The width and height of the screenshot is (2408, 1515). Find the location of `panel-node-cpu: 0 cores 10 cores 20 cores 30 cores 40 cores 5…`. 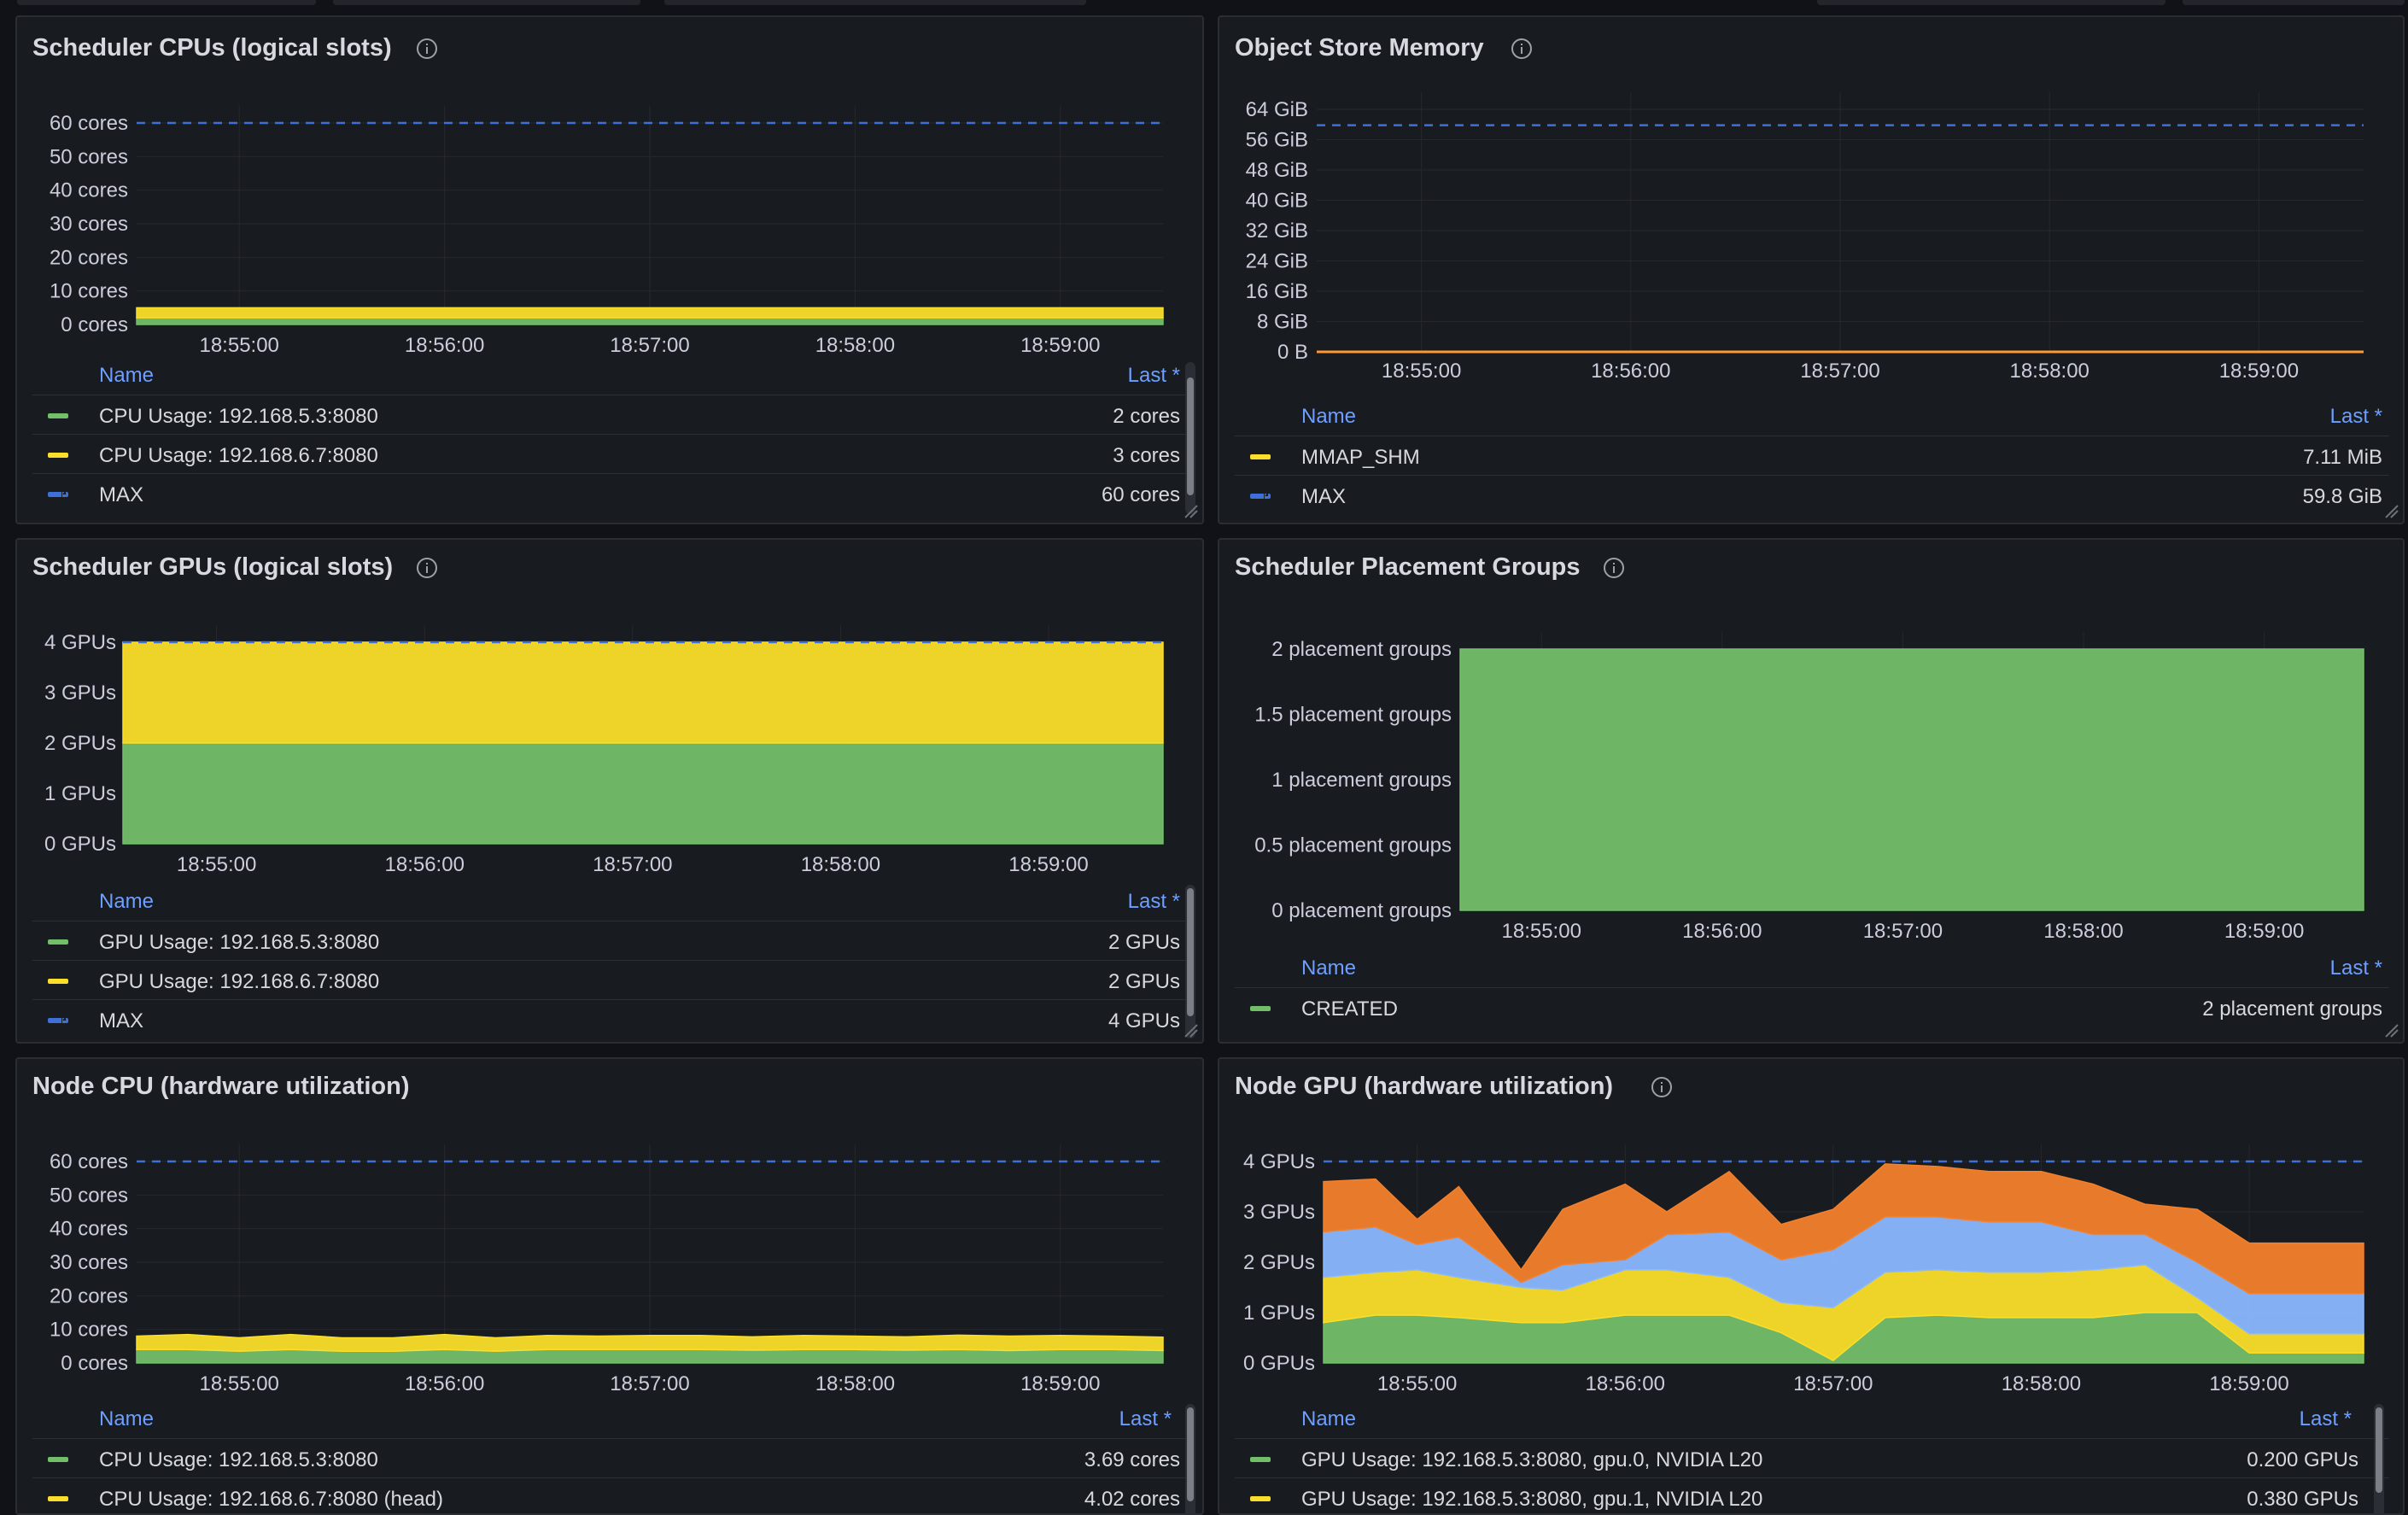

panel-node-cpu: 0 cores 10 cores 20 cores 30 cores 40 cores 5… is located at coordinates (609, 1286).